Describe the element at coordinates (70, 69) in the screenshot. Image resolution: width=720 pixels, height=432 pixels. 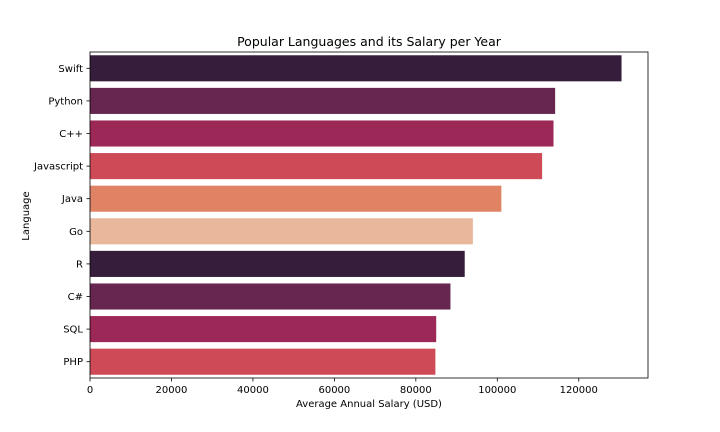
I see `y-tick-label: Swift` at that location.